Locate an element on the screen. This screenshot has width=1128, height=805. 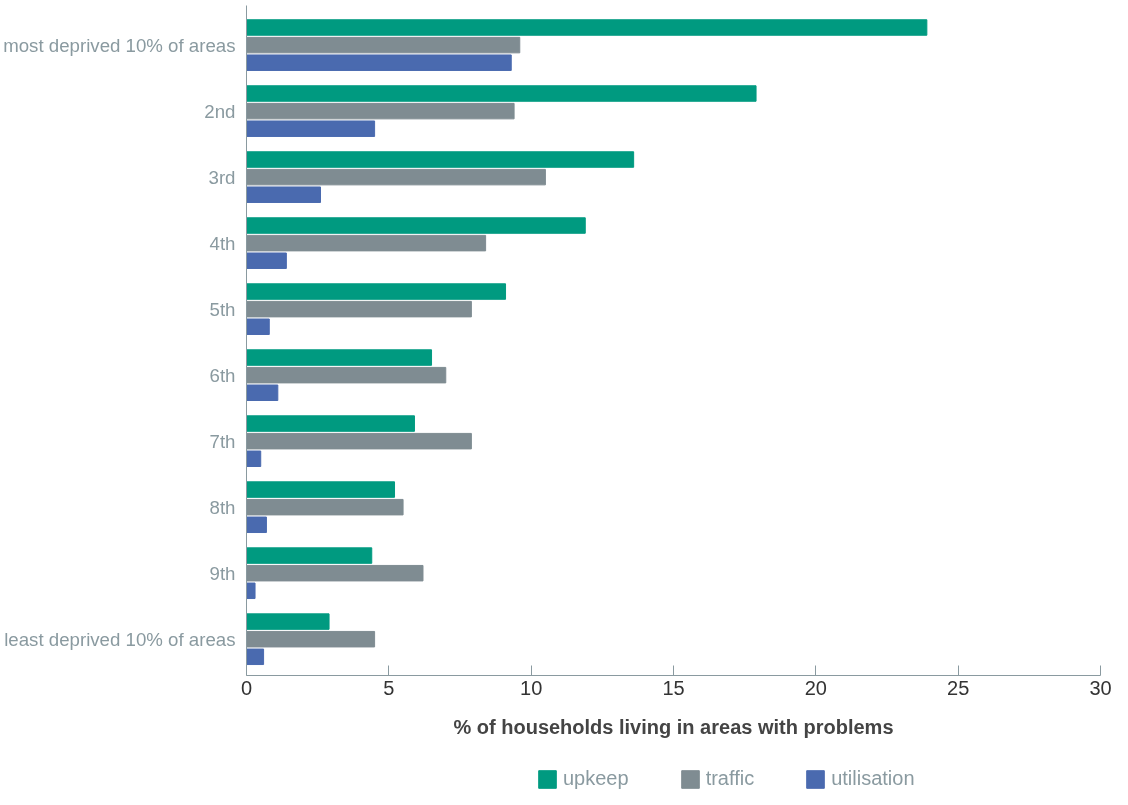
y-tick-label: 6th is located at coordinates (222, 375).